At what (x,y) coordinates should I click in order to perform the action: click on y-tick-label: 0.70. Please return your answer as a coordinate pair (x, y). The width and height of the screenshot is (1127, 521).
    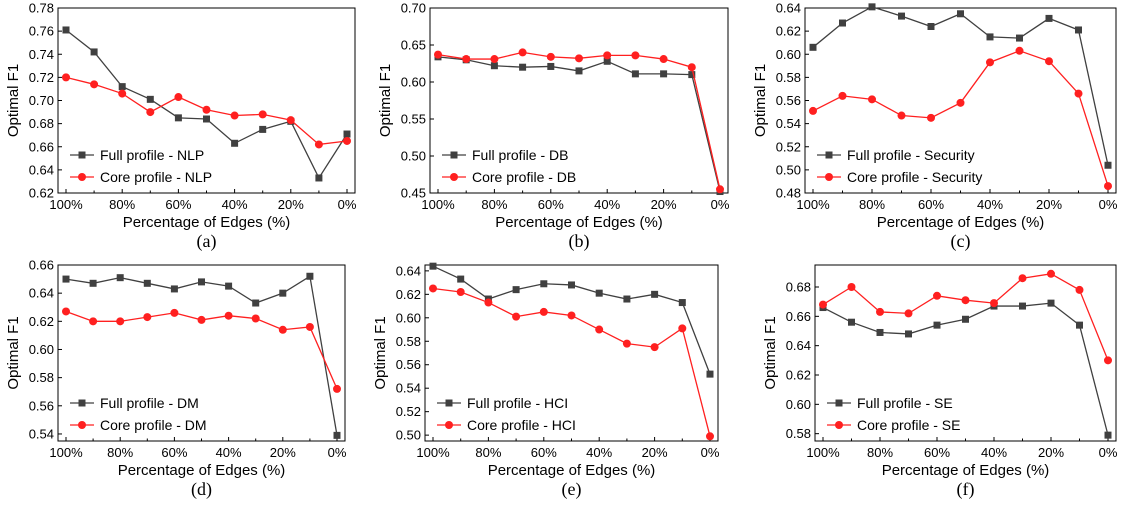
    Looking at the image, I should click on (413, 8).